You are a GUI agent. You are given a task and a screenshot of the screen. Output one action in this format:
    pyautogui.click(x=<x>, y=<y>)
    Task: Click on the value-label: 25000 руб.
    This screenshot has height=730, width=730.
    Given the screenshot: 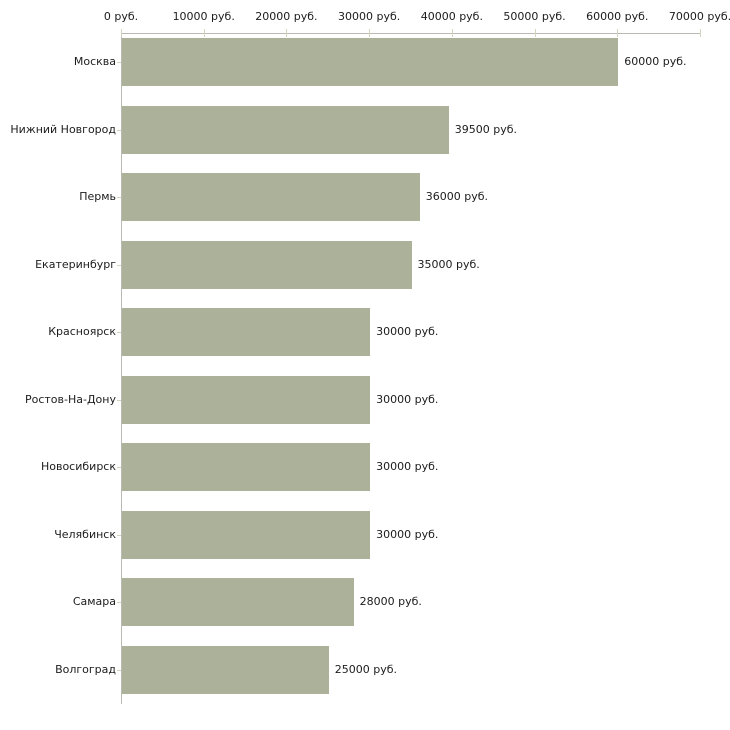 What is the action you would take?
    pyautogui.click(x=366, y=669)
    